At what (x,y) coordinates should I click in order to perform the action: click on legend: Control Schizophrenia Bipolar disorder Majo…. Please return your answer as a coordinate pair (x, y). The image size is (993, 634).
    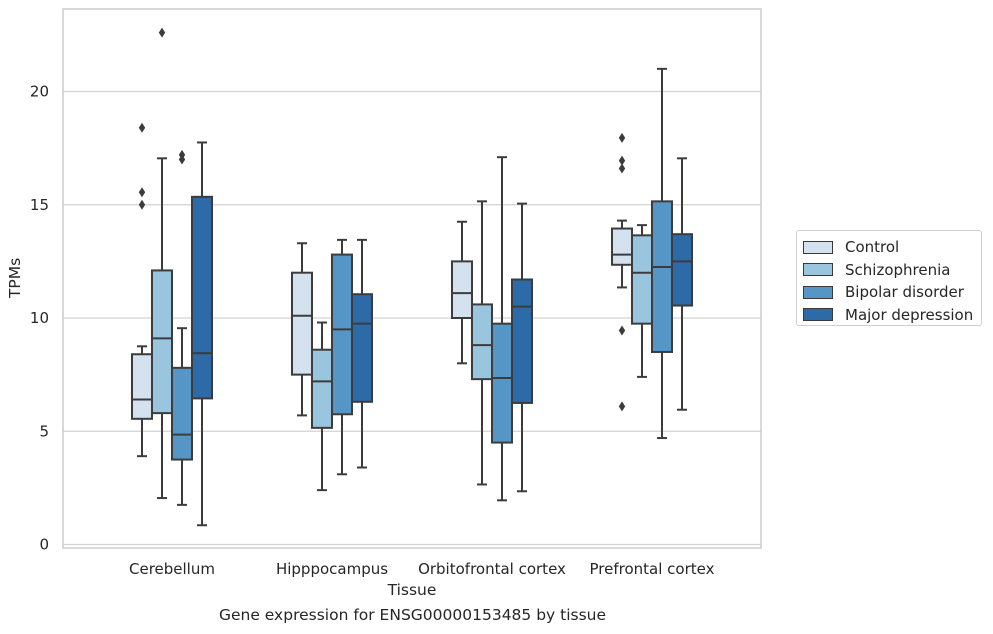
    Looking at the image, I should click on (889, 278).